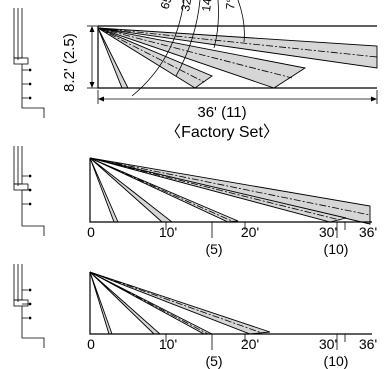 Image resolution: width=385 pixels, height=369 pixels. Describe the element at coordinates (230, 5) in the screenshot. I see `angle-label-7: 7°` at that location.